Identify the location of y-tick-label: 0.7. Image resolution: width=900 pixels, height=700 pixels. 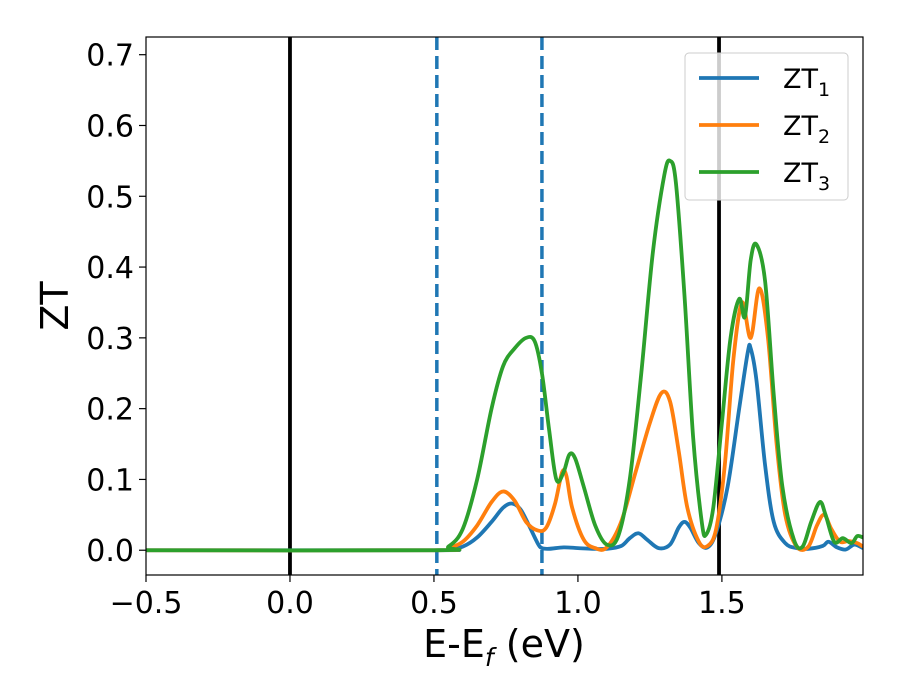
(110, 56).